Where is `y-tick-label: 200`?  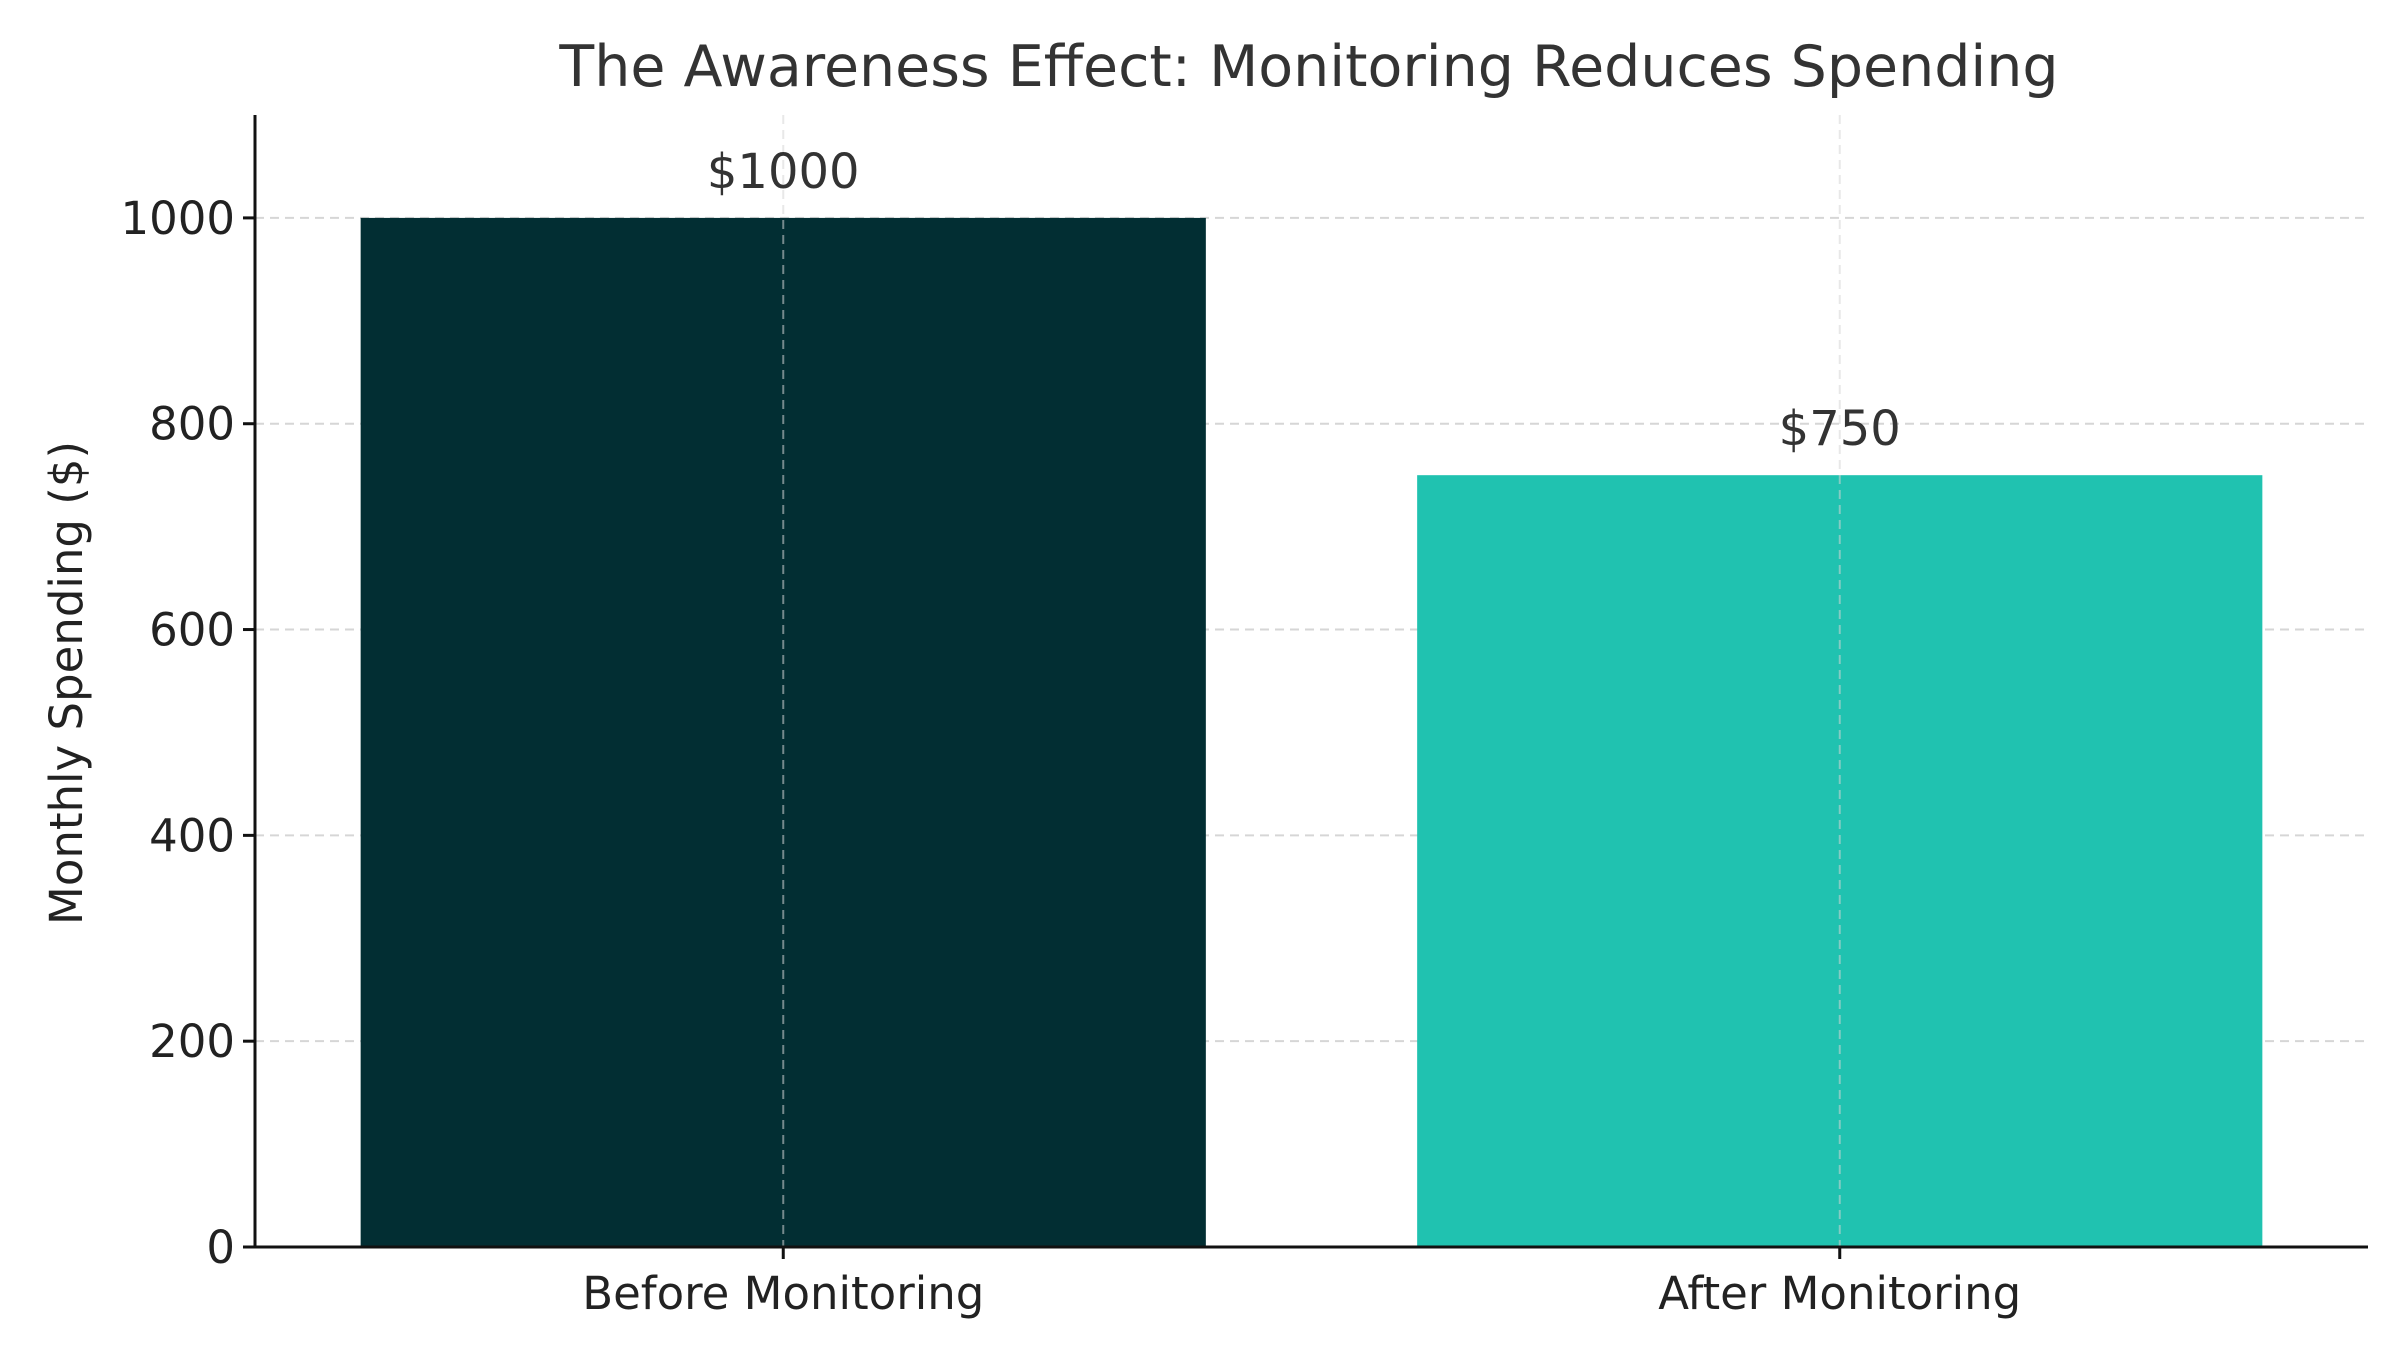
y-tick-label: 200 is located at coordinates (192, 1041).